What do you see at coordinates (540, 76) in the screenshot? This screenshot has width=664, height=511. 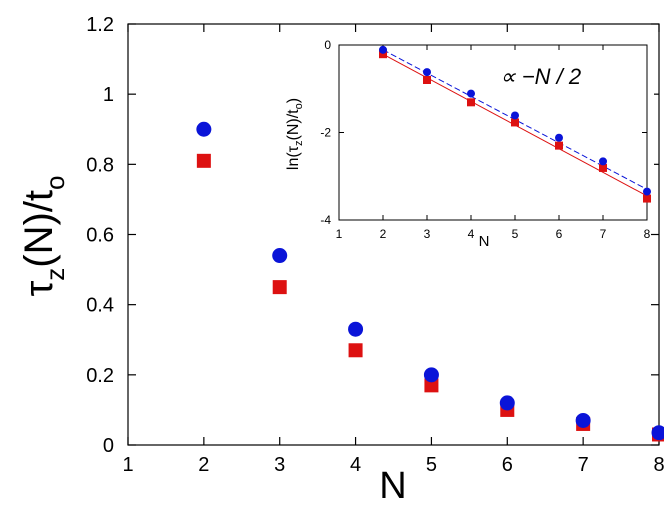 I see `inset-annotation: ∝ −N / 2` at bounding box center [540, 76].